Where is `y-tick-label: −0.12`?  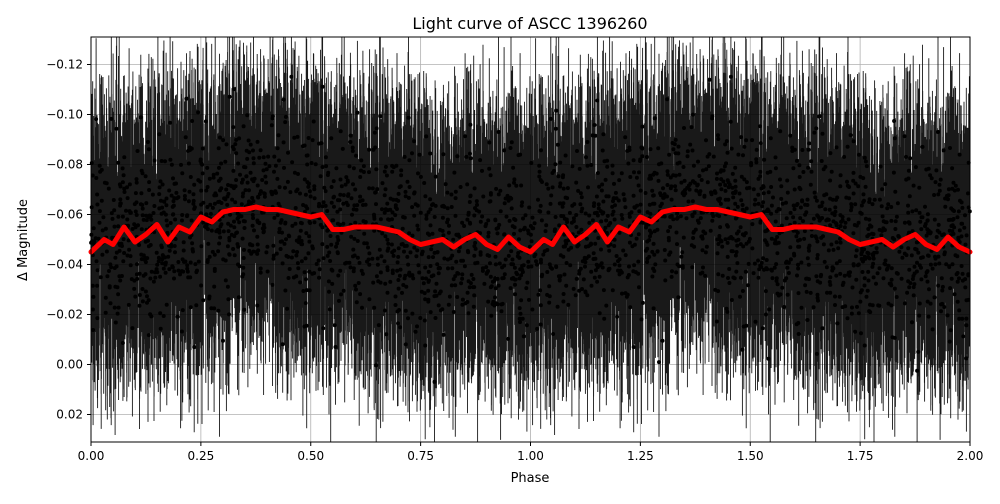
y-tick-label: −0.12 is located at coordinates (64, 65).